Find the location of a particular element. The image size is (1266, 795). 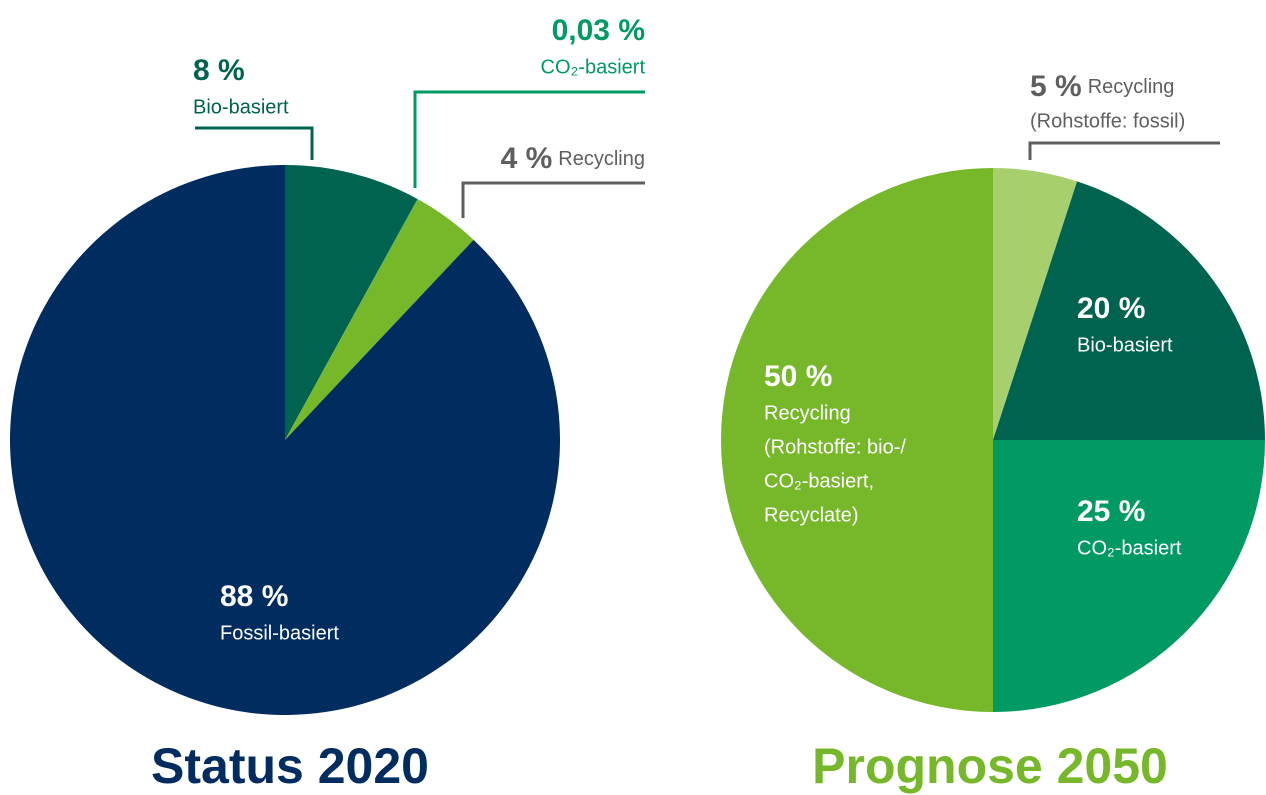

category-label: Recyclate) is located at coordinates (811, 515).